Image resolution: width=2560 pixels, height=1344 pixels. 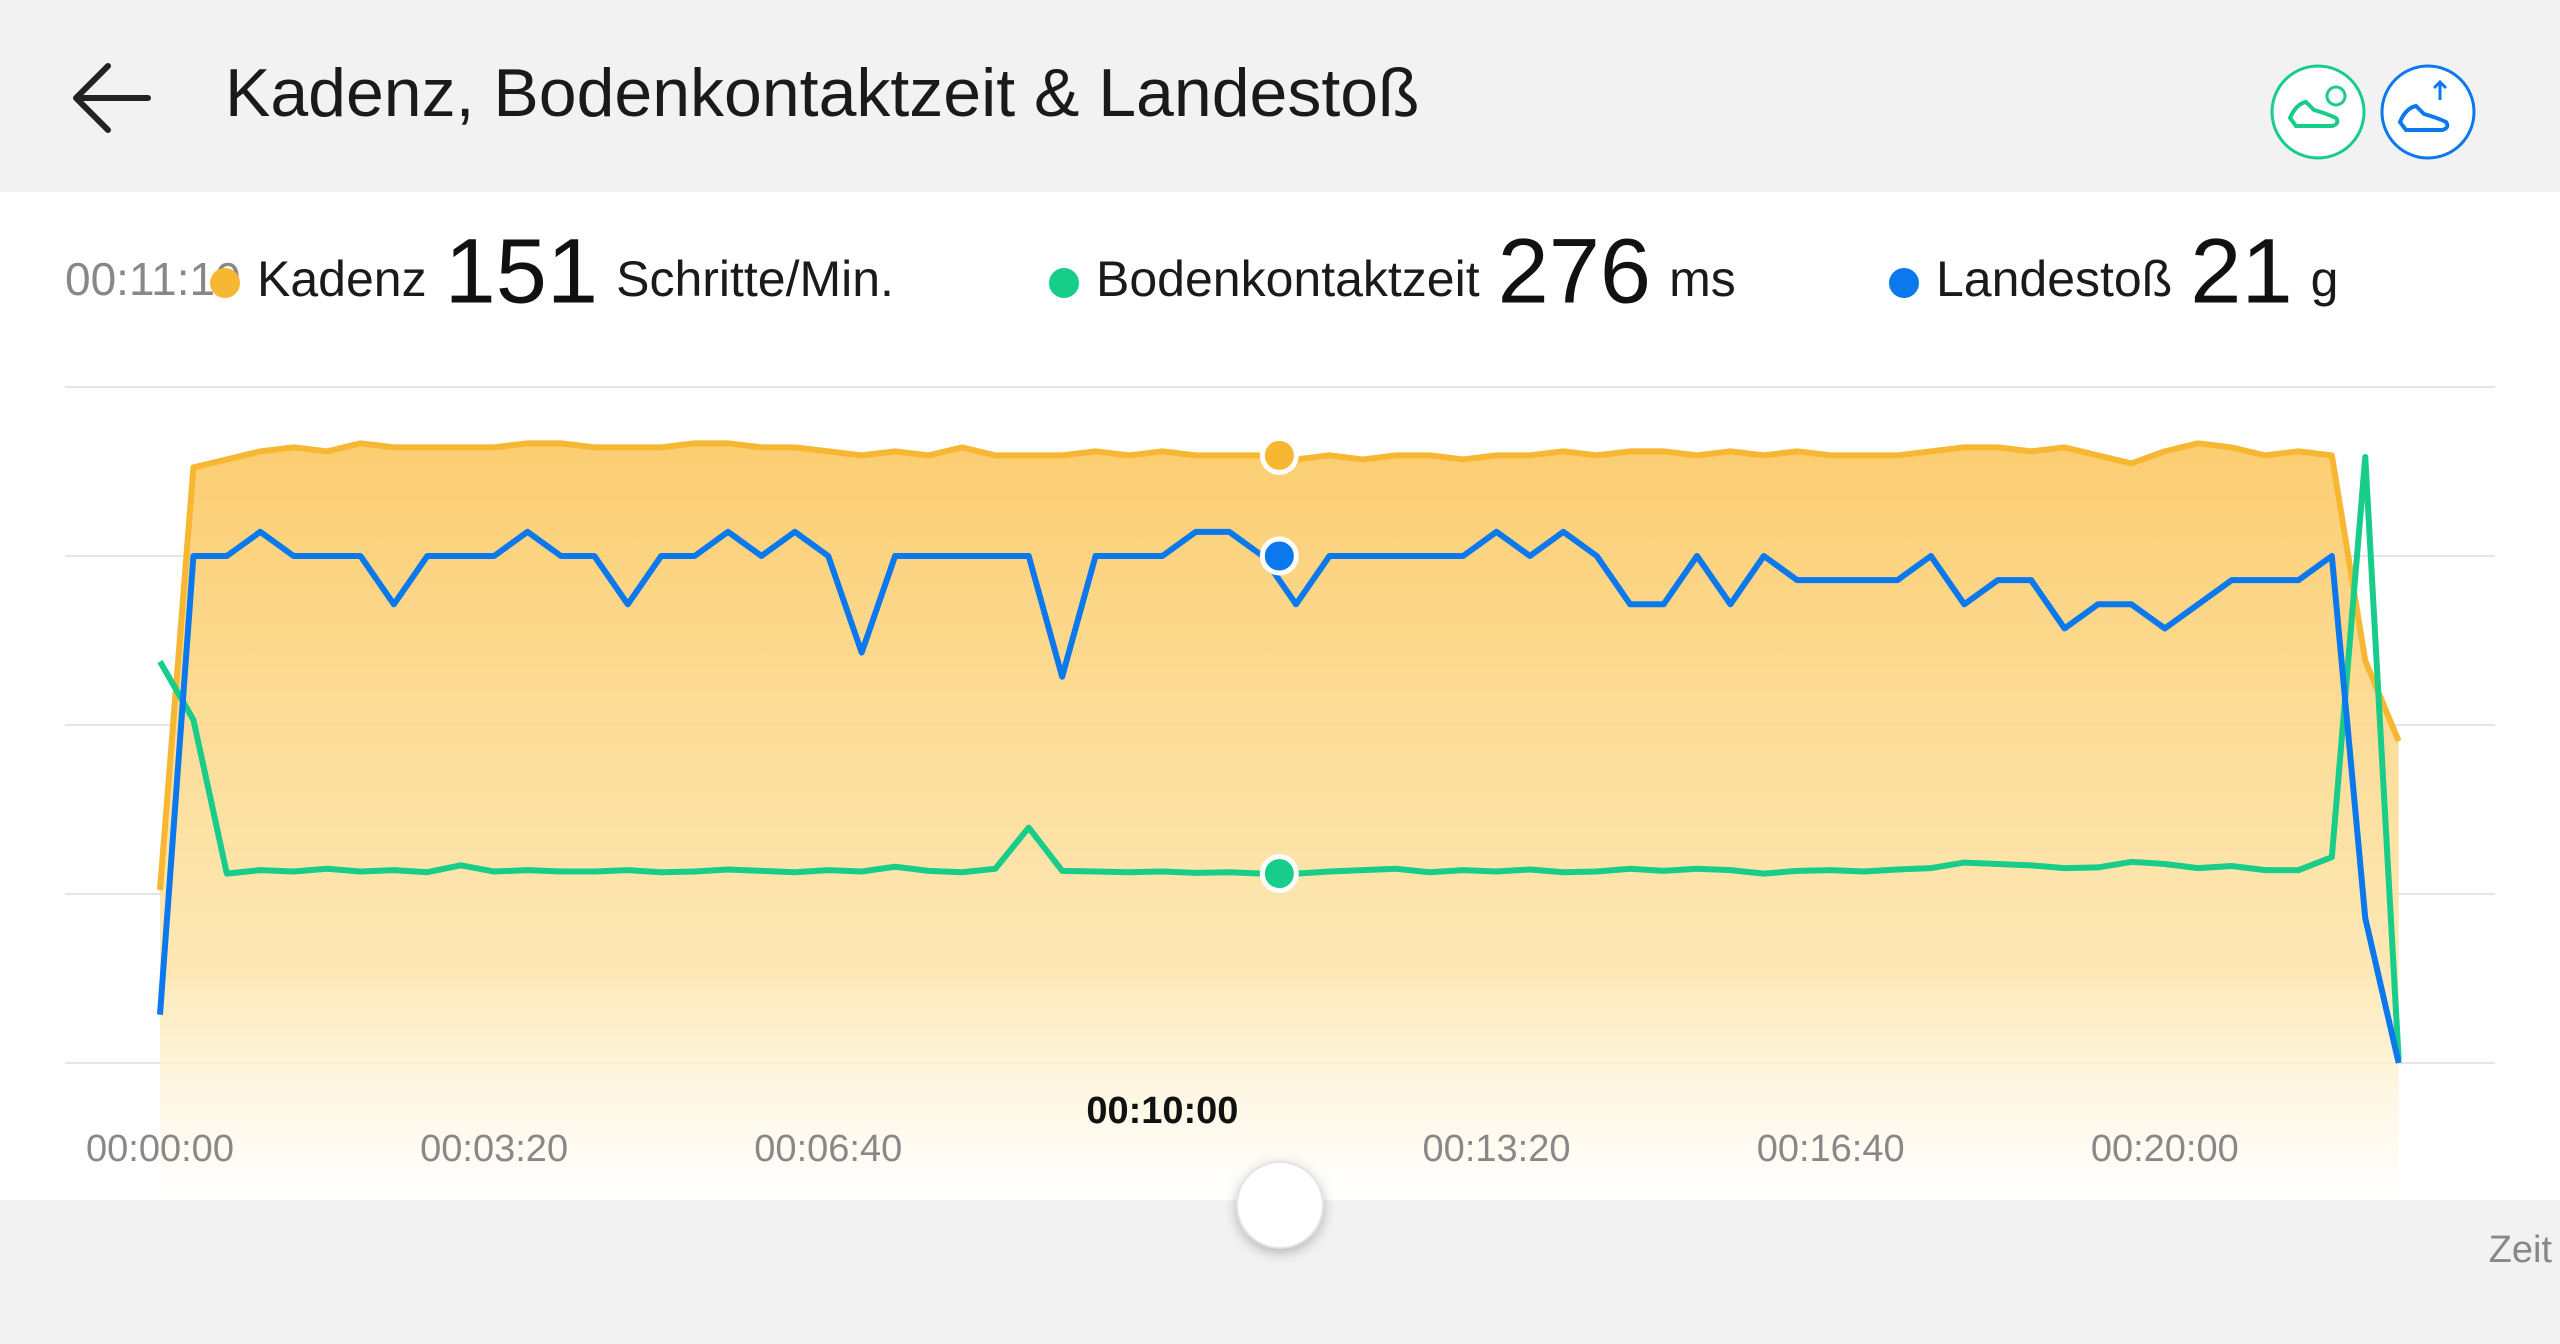 What do you see at coordinates (2241, 271) in the screenshot?
I see `readout-value: 21` at bounding box center [2241, 271].